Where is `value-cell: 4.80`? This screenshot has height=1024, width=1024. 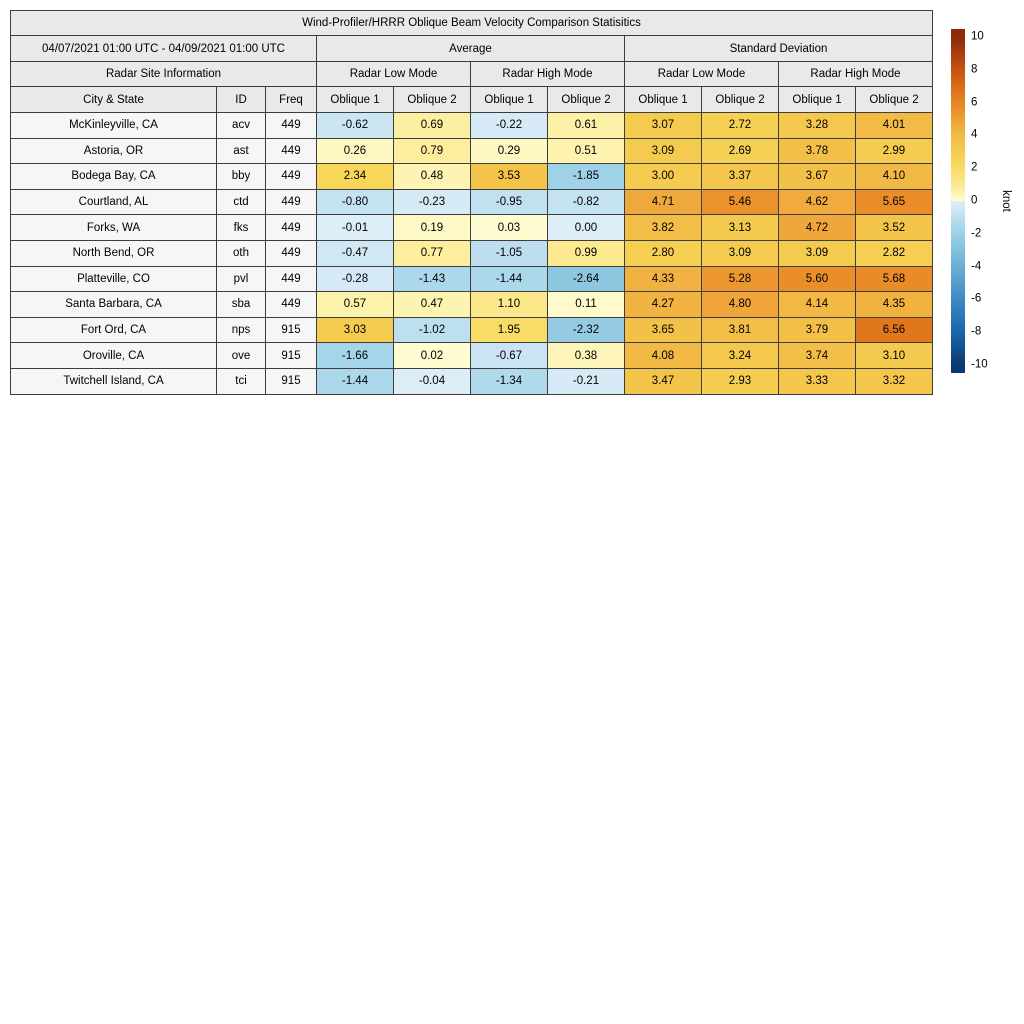
value-cell: 4.80 is located at coordinates (740, 304).